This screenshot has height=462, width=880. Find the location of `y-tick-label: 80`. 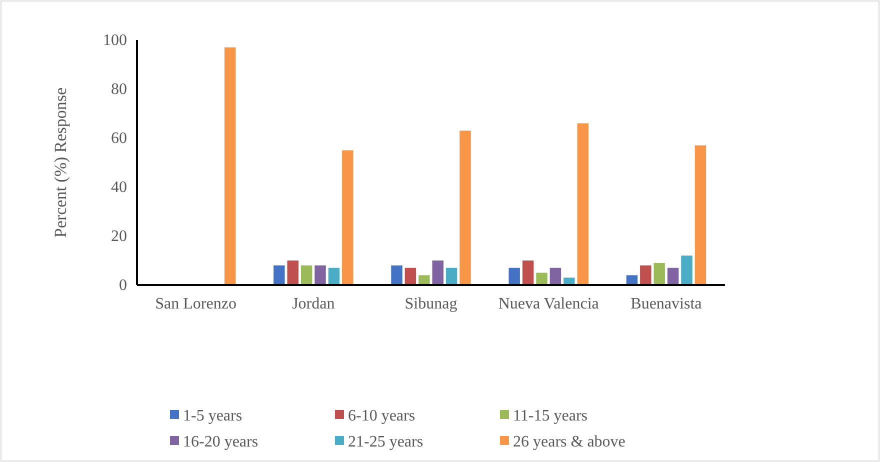

y-tick-label: 80 is located at coordinates (119, 89).